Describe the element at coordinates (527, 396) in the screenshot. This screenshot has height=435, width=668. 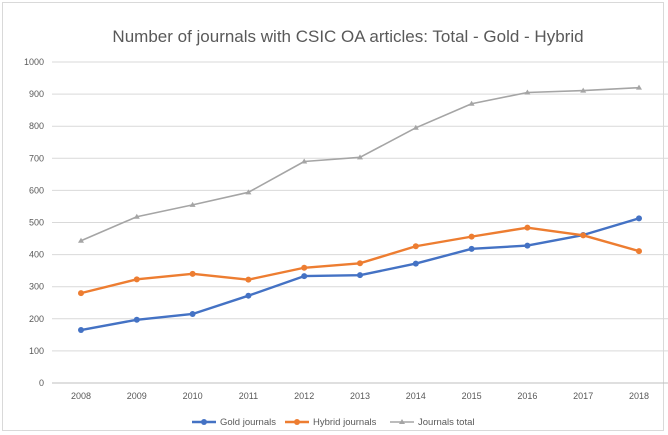
I see `x-tick-label: 2016` at that location.